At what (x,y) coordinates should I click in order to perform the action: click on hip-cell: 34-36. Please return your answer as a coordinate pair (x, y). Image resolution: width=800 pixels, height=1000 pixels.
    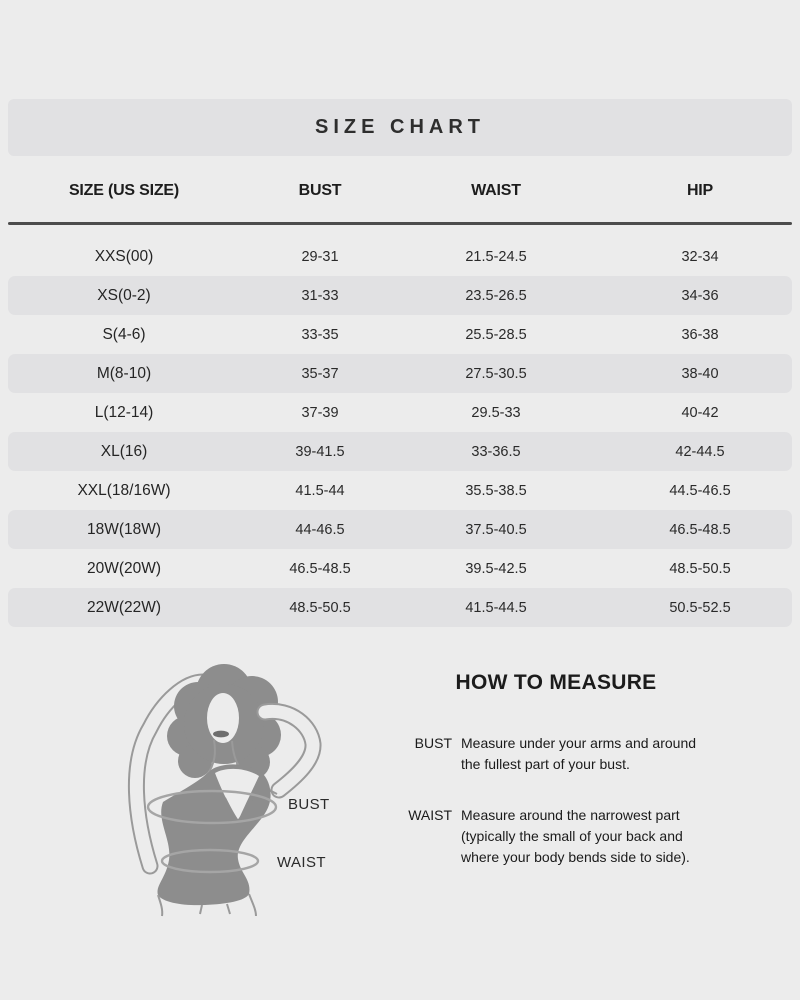
    Looking at the image, I should click on (700, 295).